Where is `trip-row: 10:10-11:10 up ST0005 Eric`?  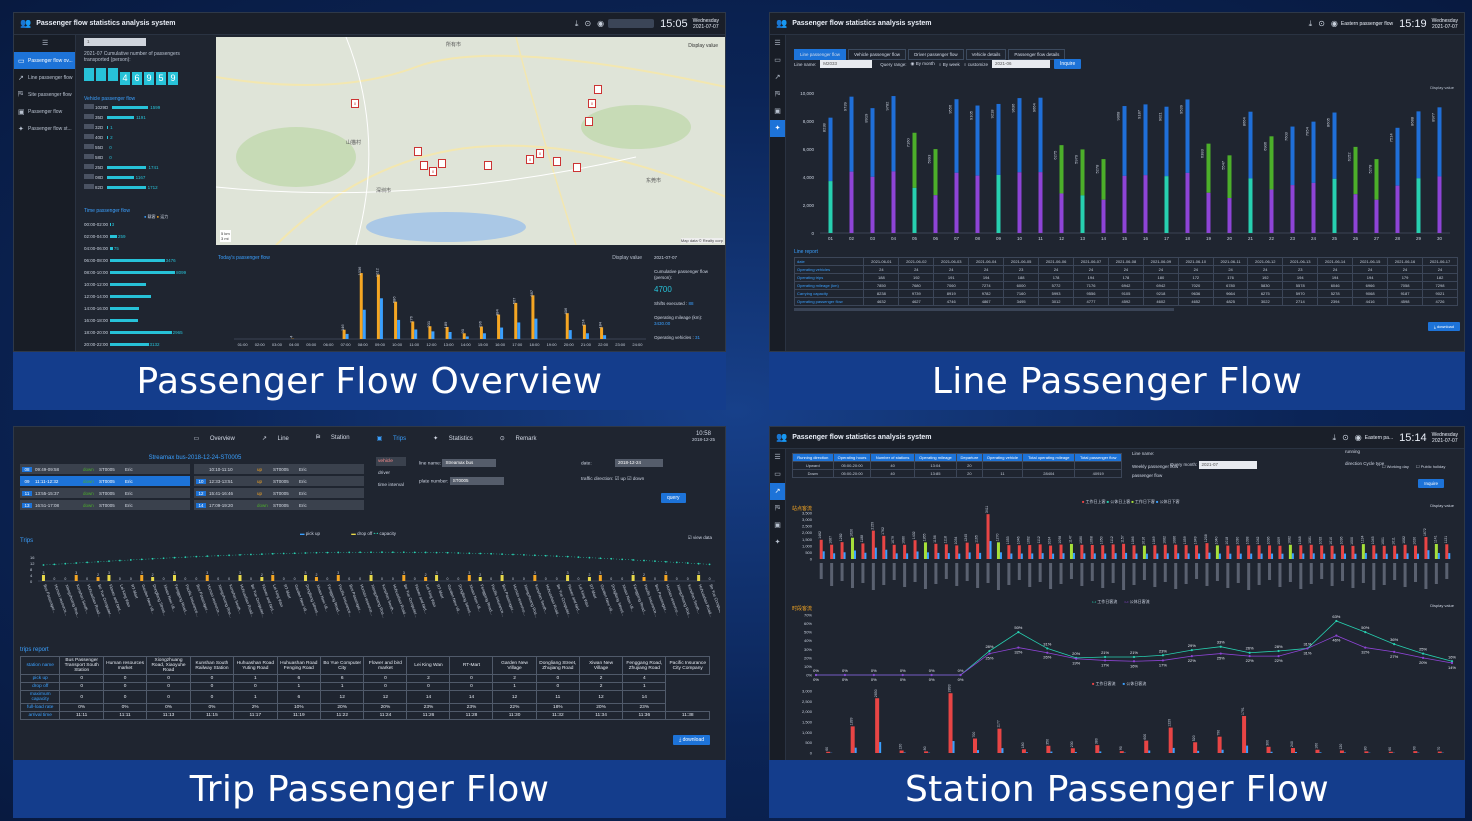 trip-row: 10:10-11:10 up ST0005 Eric is located at coordinates (279, 469).